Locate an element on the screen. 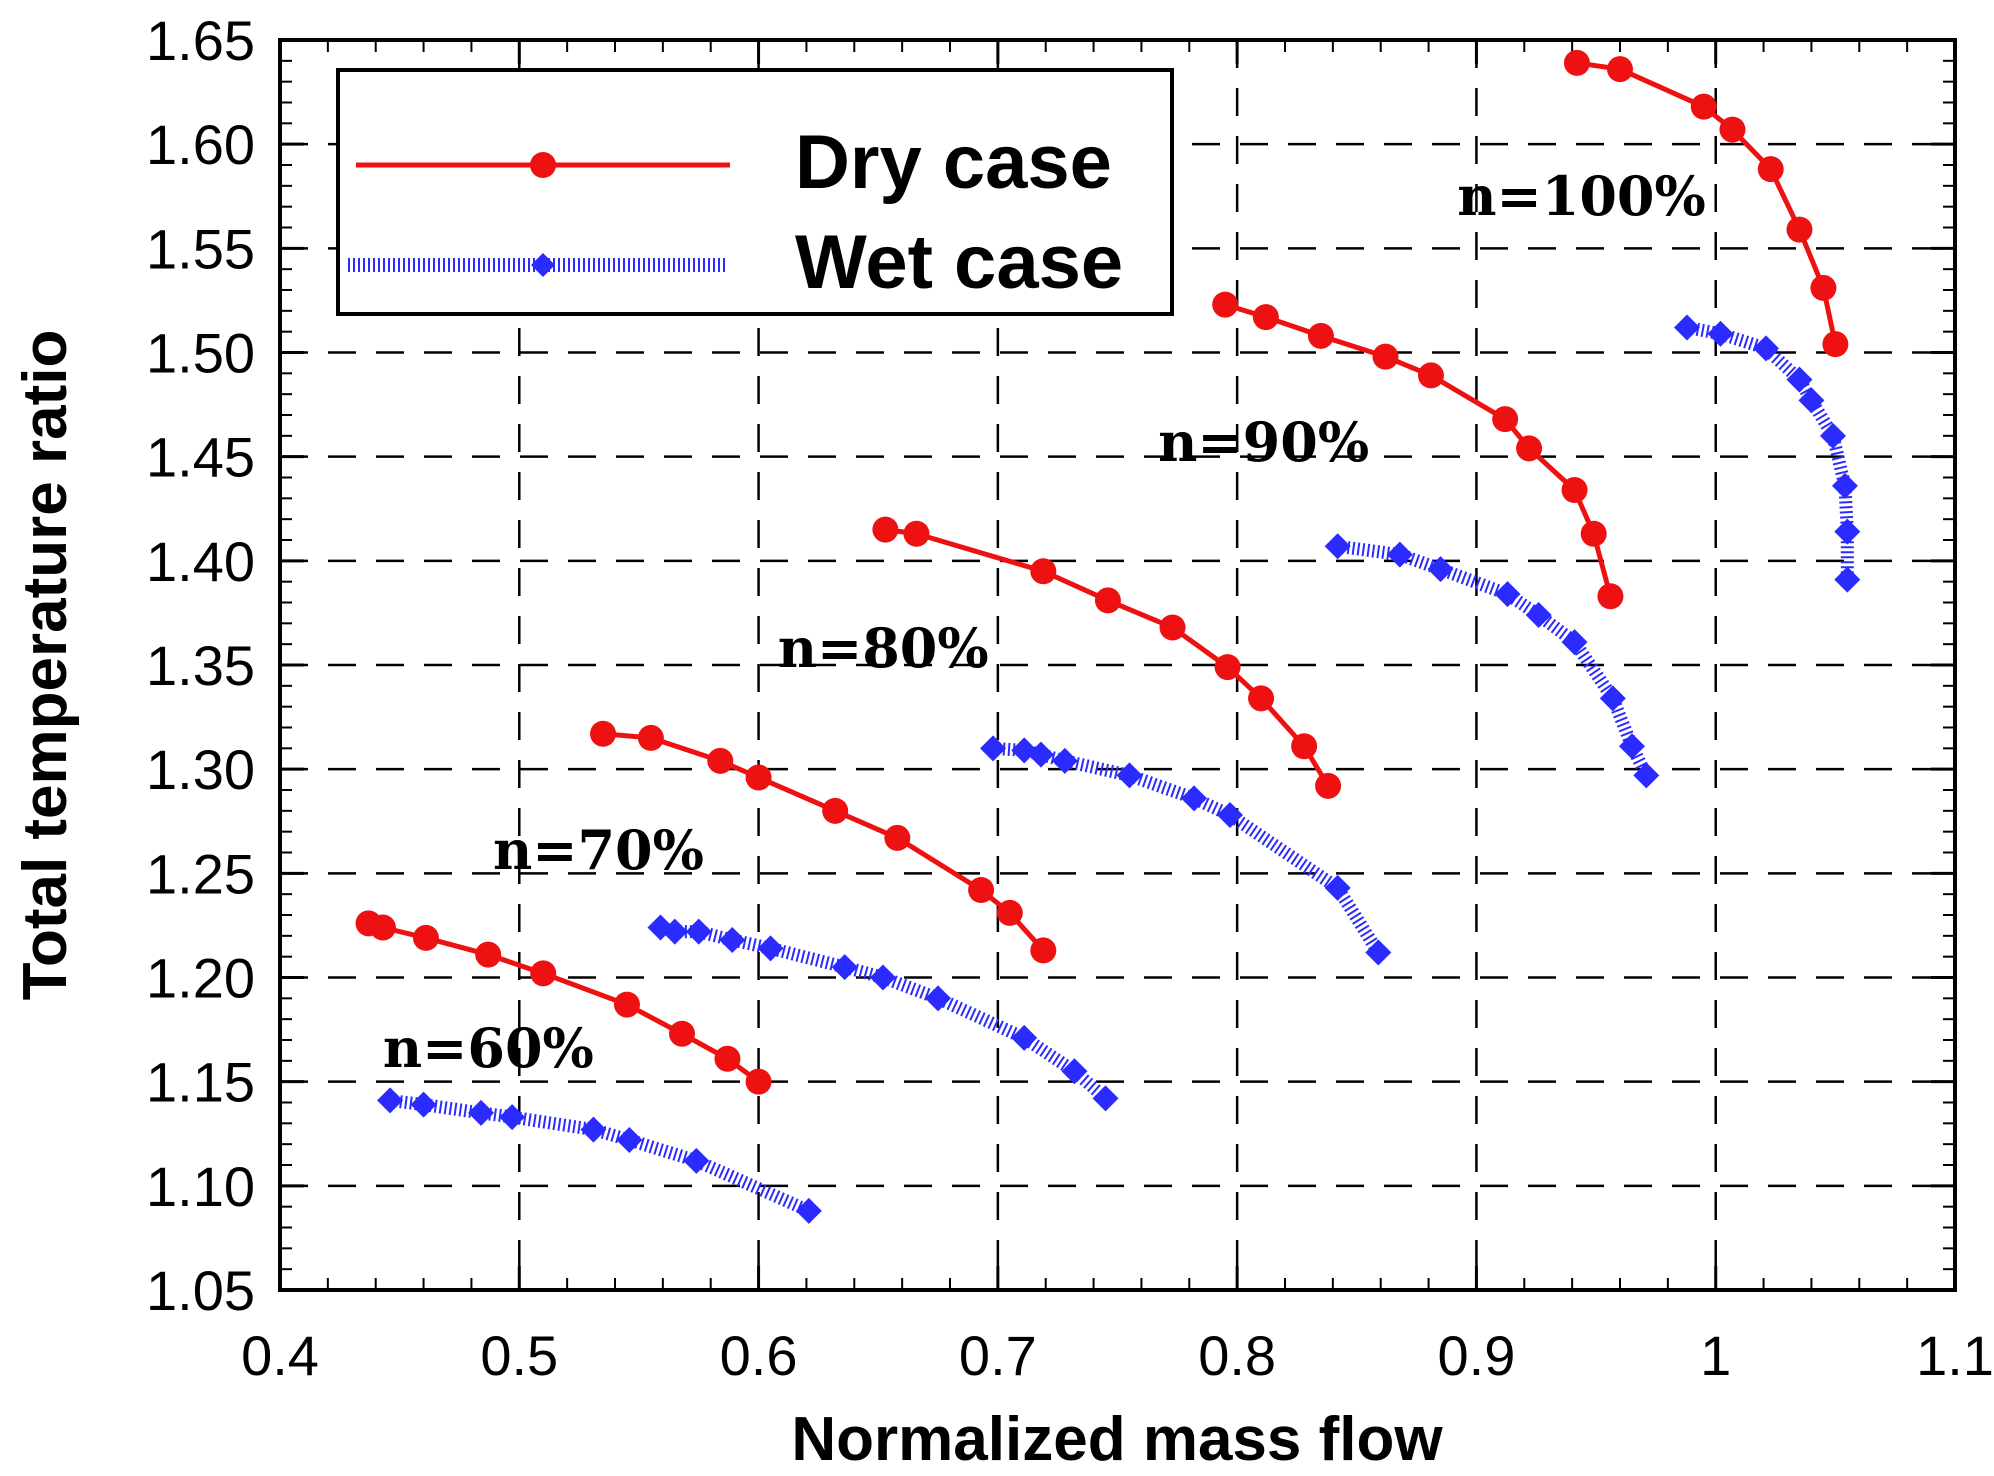 The width and height of the screenshot is (1994, 1476). y-tick-label: 1.15 is located at coordinates (200, 1082).